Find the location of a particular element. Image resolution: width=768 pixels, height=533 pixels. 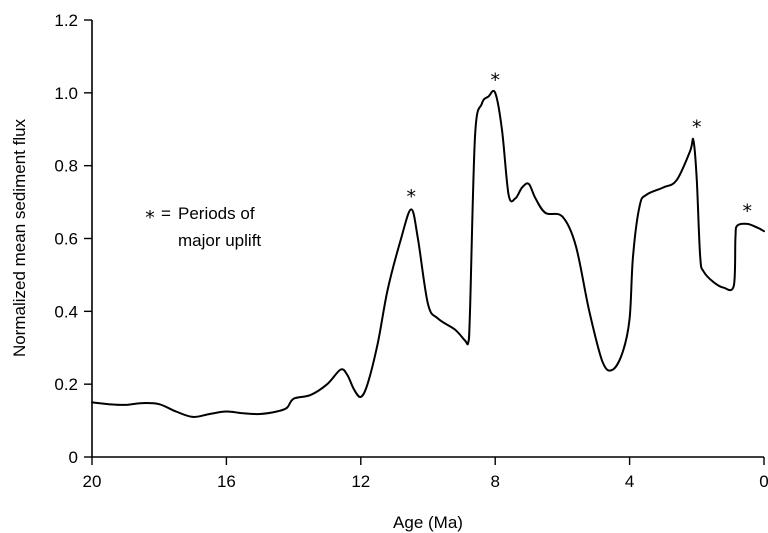

y-tick-label: 0.4 is located at coordinates (66, 311).